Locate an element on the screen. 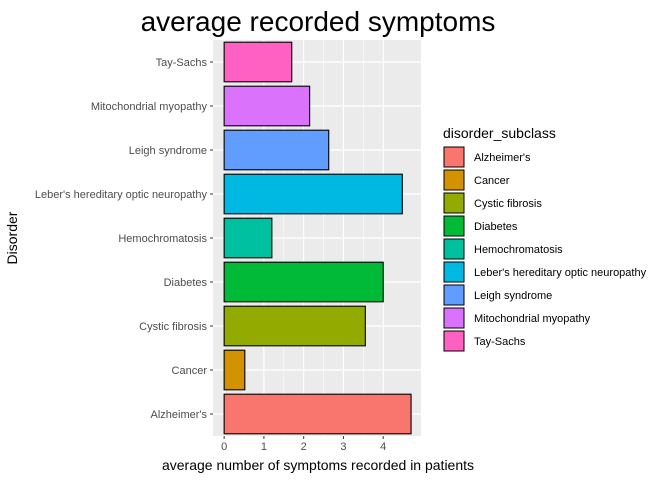 The height and width of the screenshot is (480, 672). y-tick-label: Mitochondrial myopathy is located at coordinates (149, 107).